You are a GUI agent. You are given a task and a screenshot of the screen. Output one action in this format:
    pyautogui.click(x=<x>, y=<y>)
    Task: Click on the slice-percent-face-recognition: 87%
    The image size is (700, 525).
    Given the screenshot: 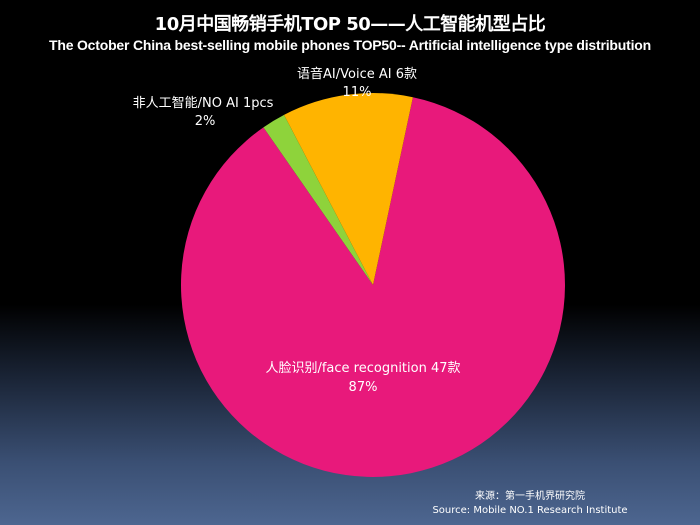 What is the action you would take?
    pyautogui.click(x=363, y=387)
    